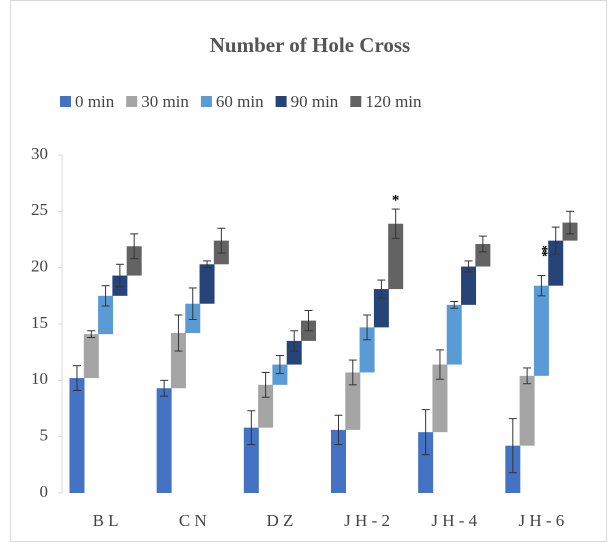  Describe the element at coordinates (367, 520) in the screenshot. I see `x-tick-label: J H - 2` at that location.